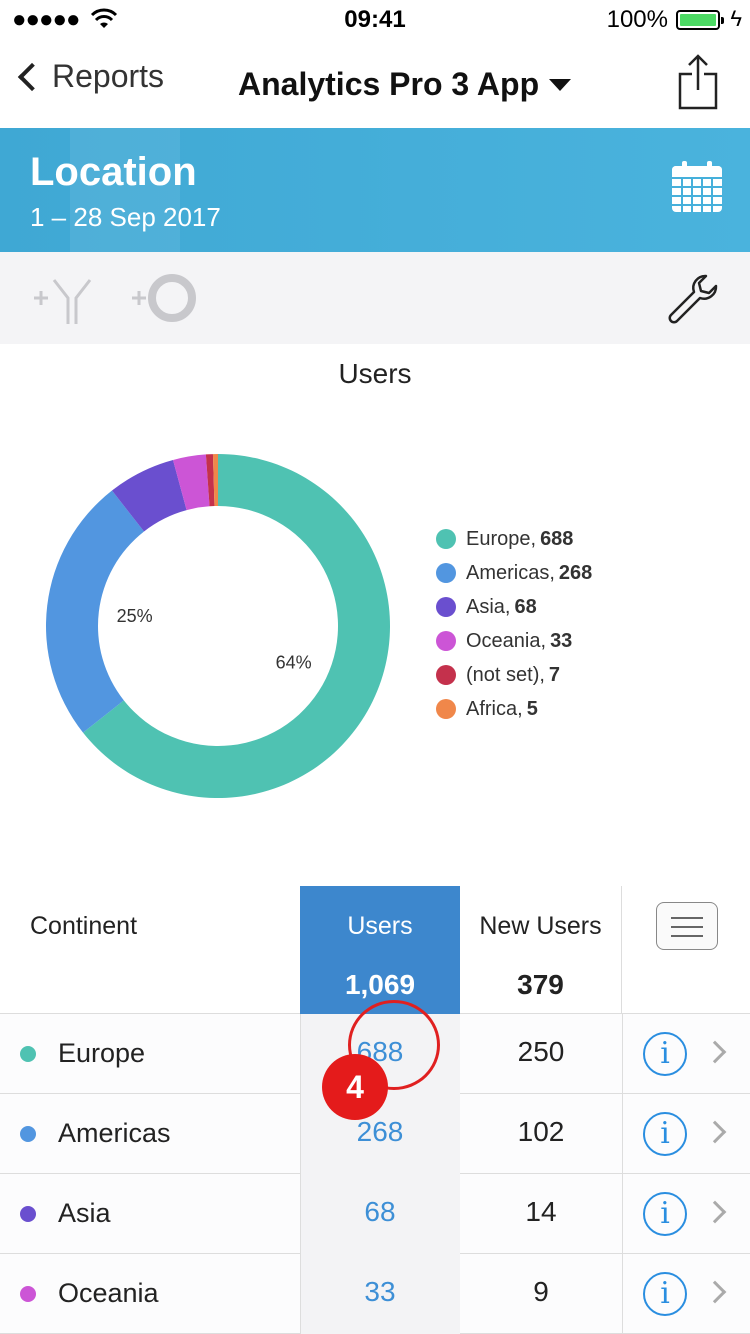 This screenshot has width=750, height=1334. What do you see at coordinates (687, 926) in the screenshot?
I see `menu-icon` at bounding box center [687, 926].